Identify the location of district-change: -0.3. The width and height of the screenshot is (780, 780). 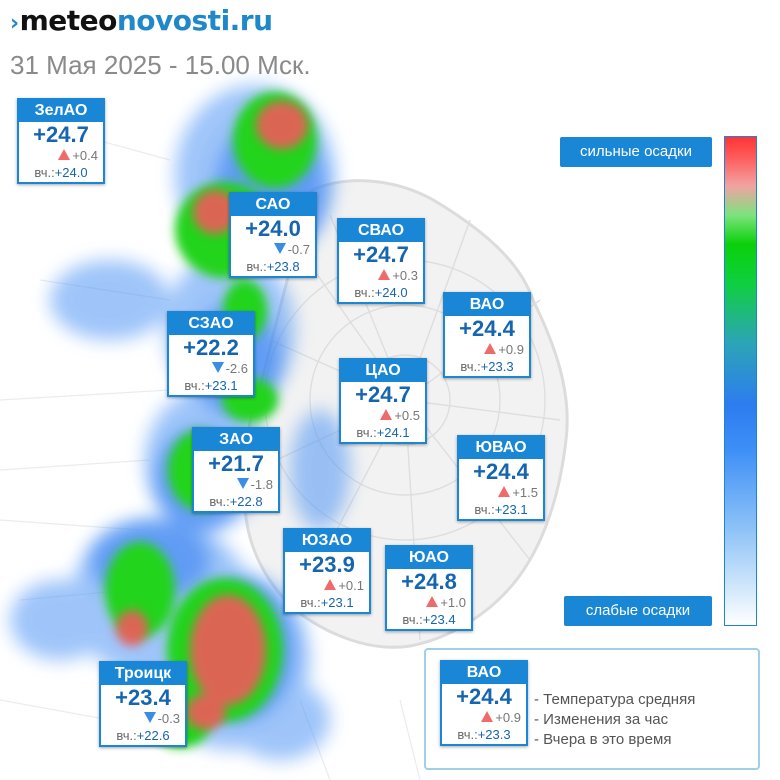
(168, 718).